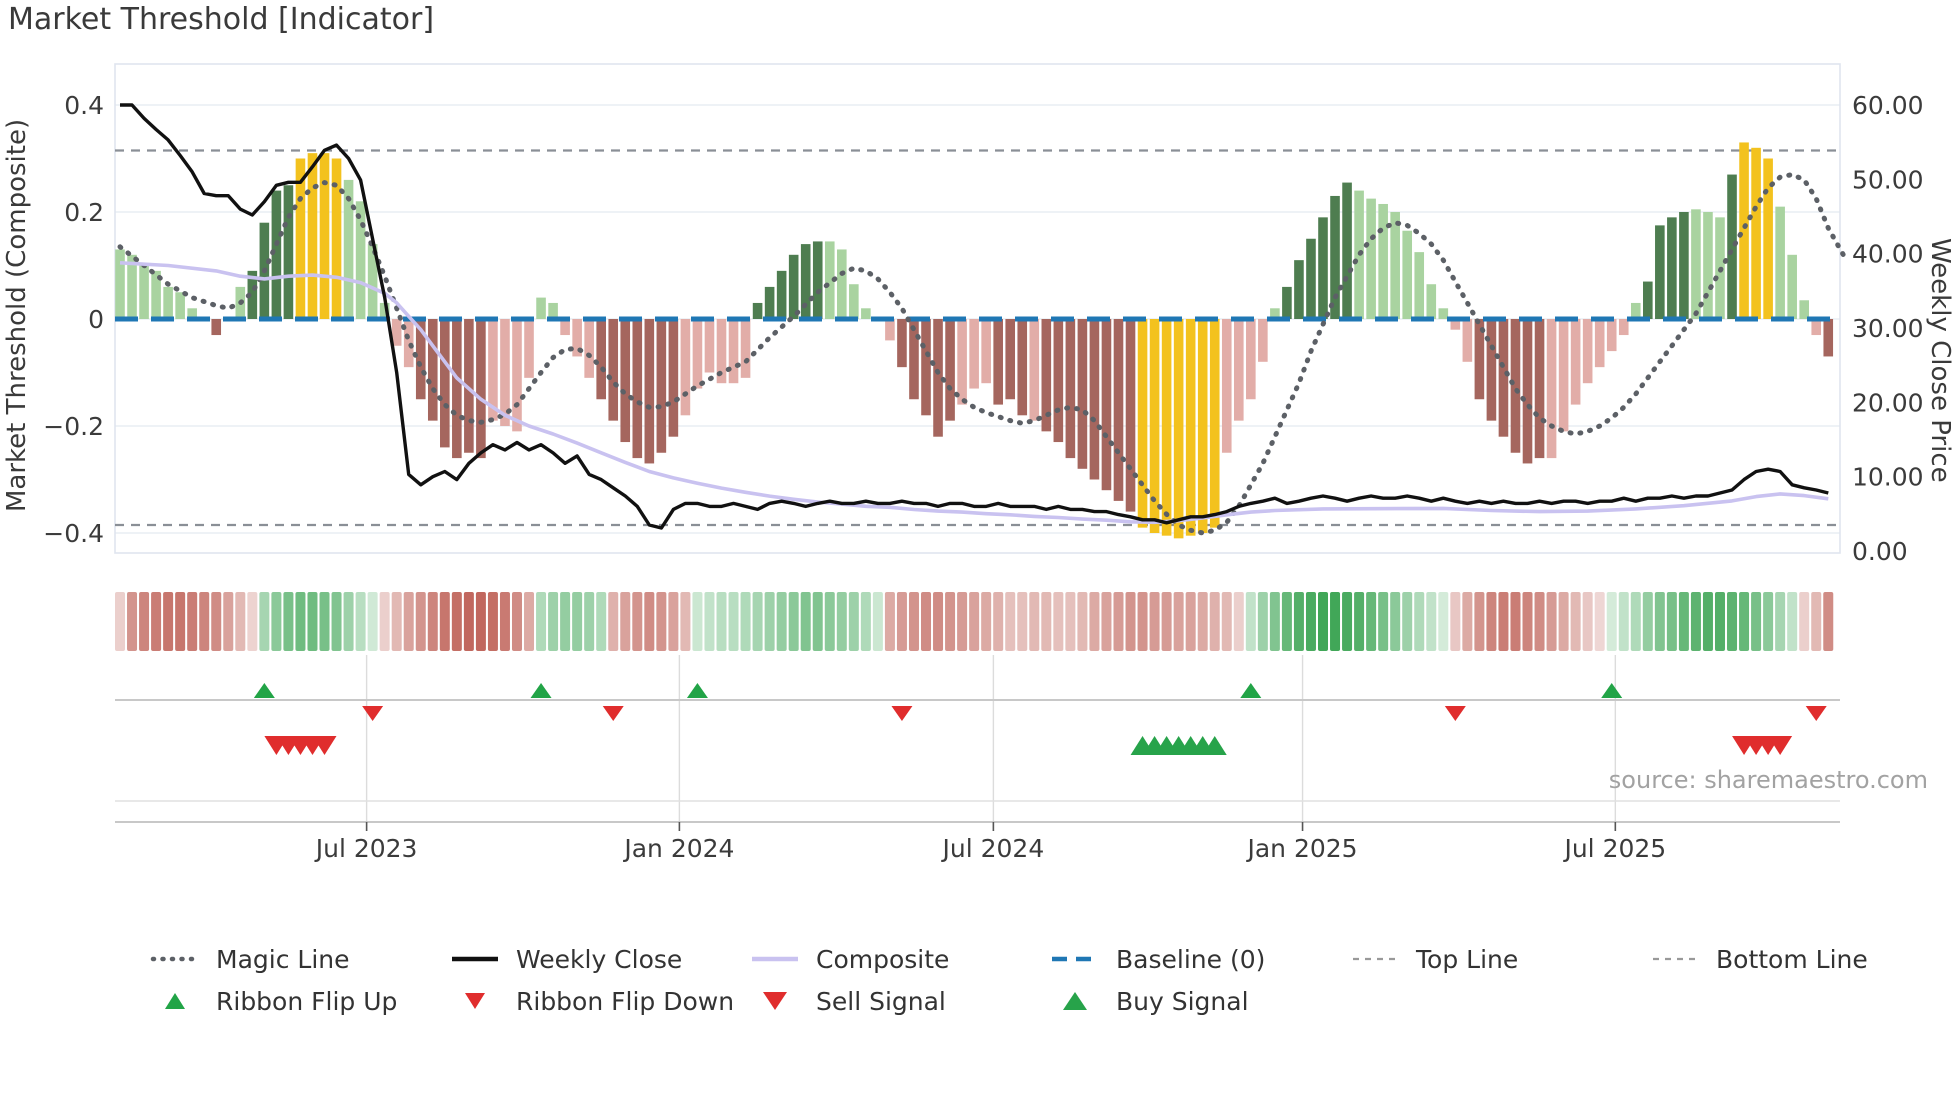 This screenshot has height=1102, width=1960. What do you see at coordinates (1888, 477) in the screenshot?
I see `svg-text: 10.00` at bounding box center [1888, 477].